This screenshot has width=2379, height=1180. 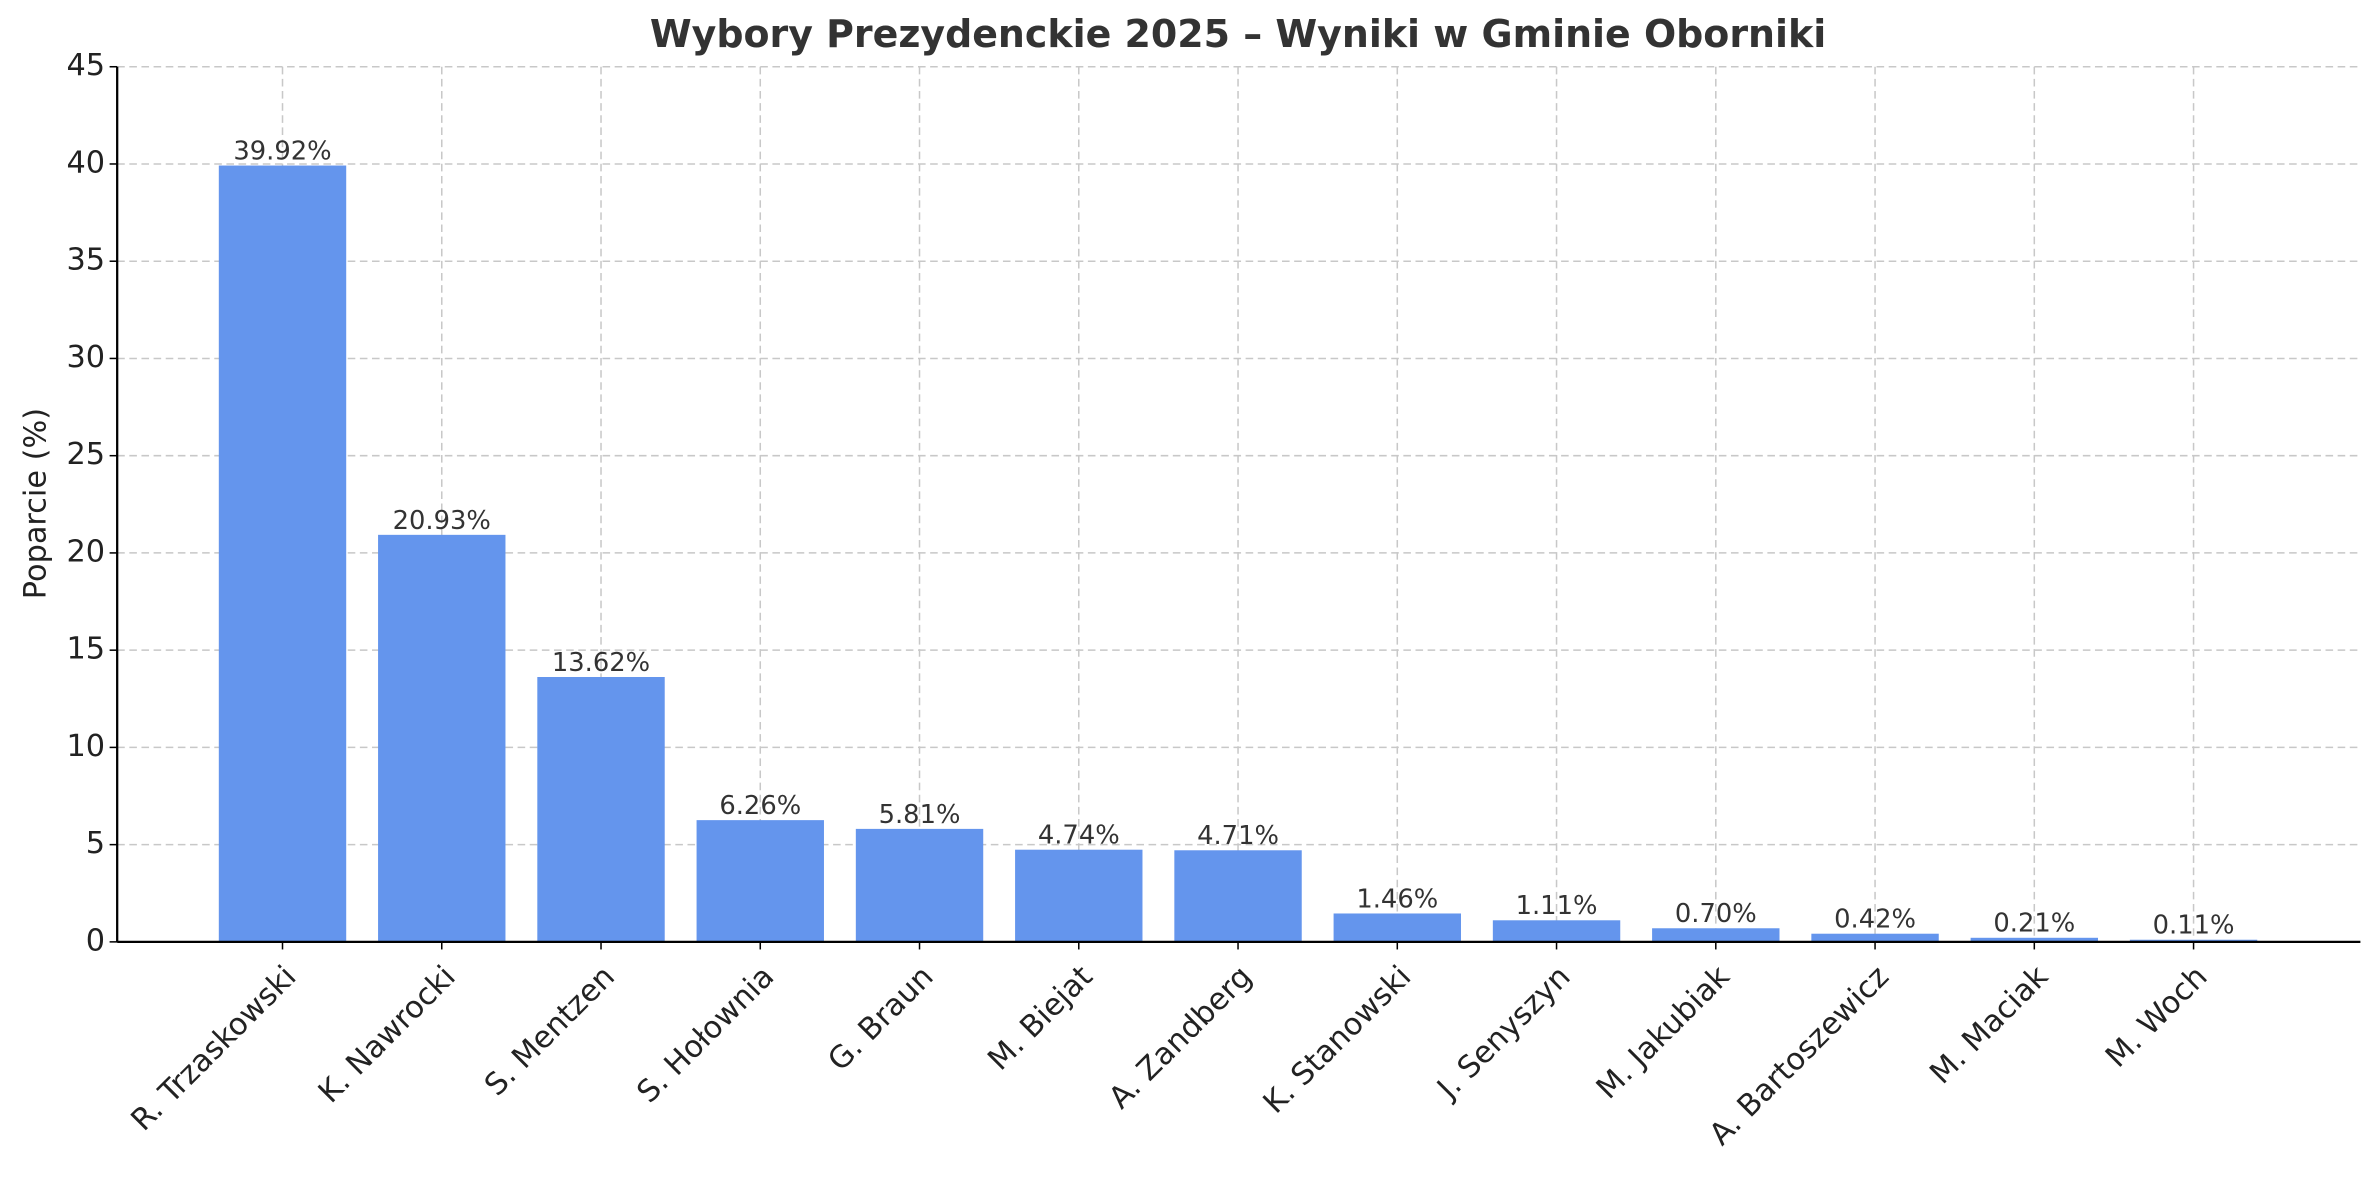 I want to click on x-tick-label: M. Maciak, so click(x=1989, y=1025).